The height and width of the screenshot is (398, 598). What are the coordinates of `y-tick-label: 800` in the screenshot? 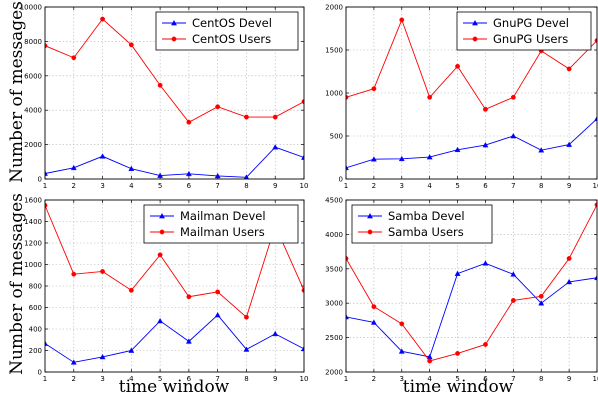 It's located at (35, 287).